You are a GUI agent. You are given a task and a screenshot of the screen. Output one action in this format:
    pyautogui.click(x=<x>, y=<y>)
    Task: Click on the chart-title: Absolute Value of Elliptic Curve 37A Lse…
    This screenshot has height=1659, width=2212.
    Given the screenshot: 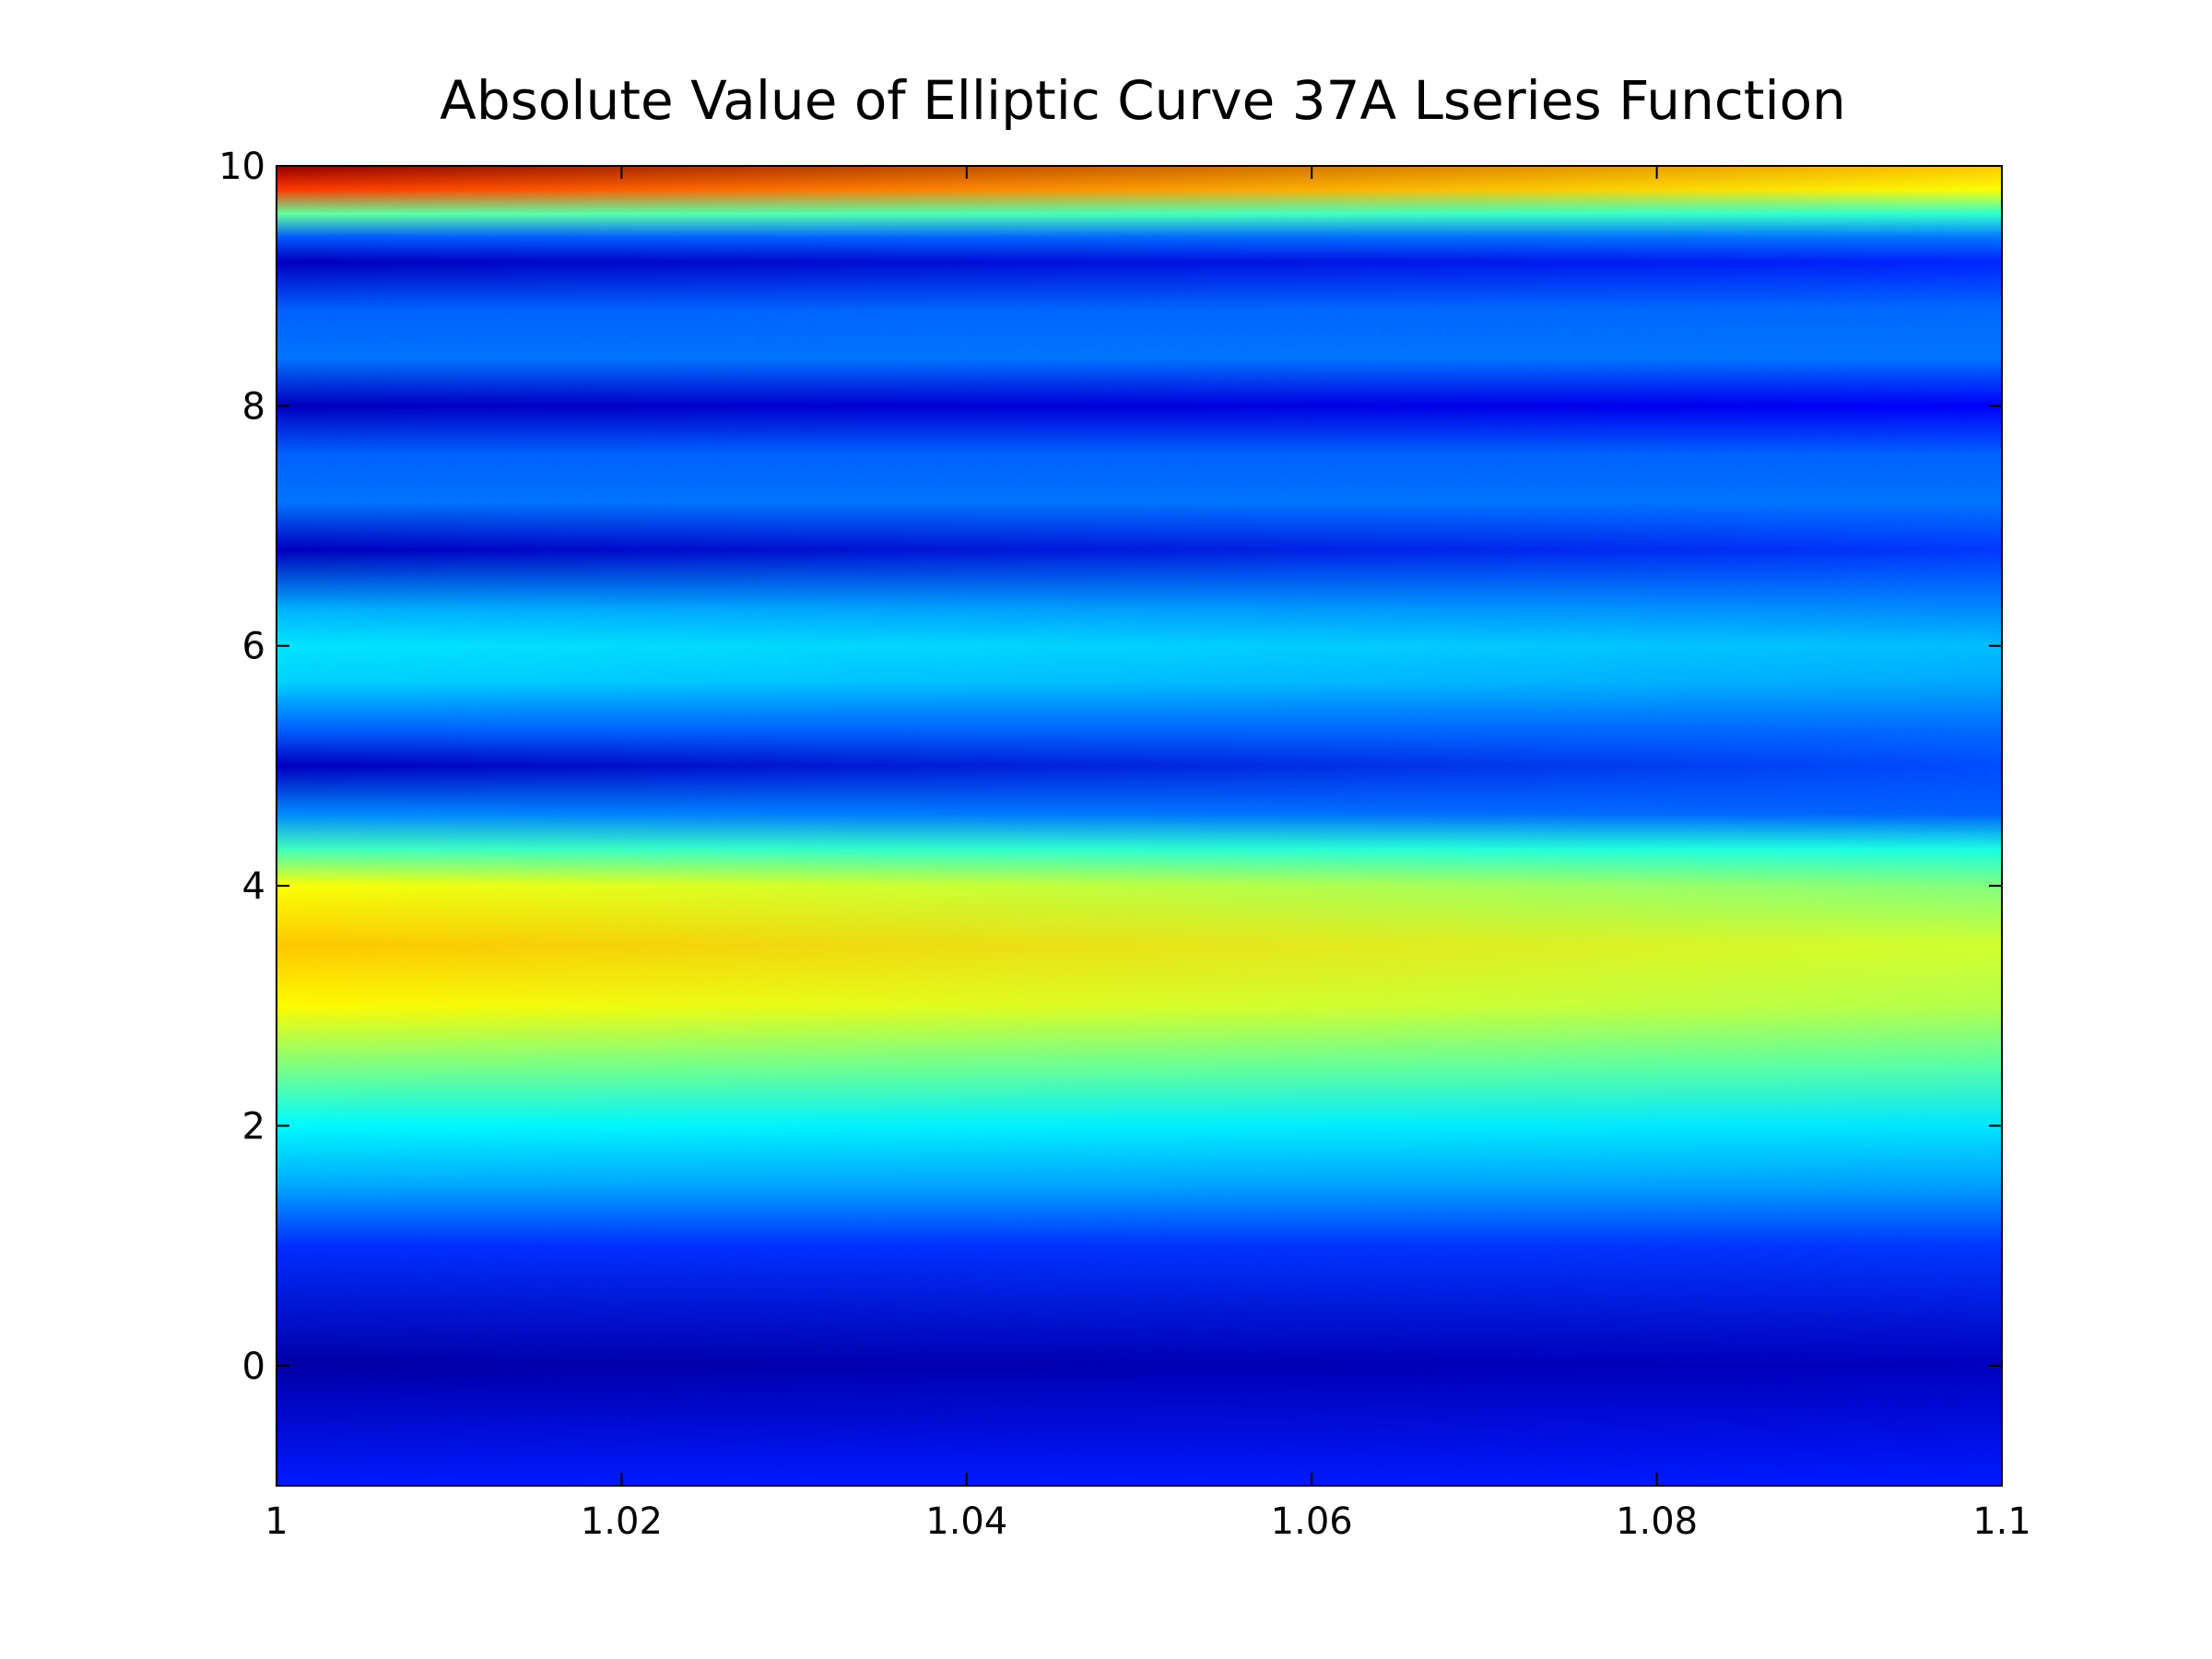 What is the action you would take?
    pyautogui.click(x=1143, y=100)
    